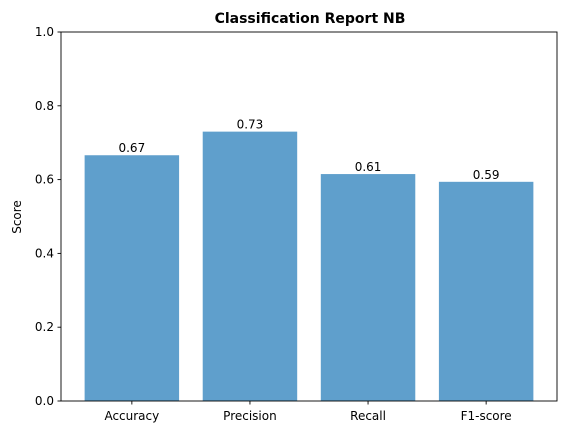  Describe the element at coordinates (486, 175) in the screenshot. I see `data-label: 0.59` at that location.